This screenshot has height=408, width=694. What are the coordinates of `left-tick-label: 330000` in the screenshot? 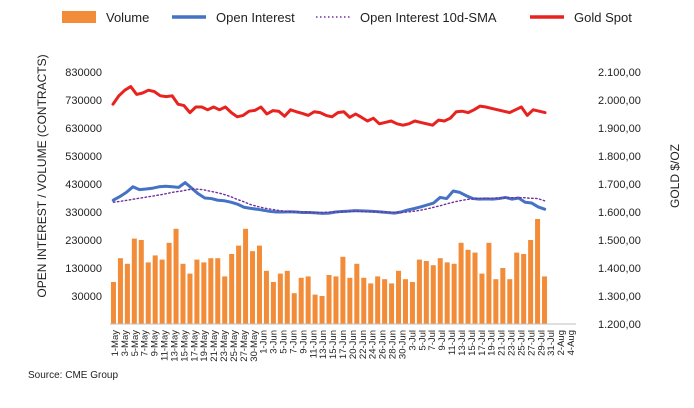 It's located at (83, 213).